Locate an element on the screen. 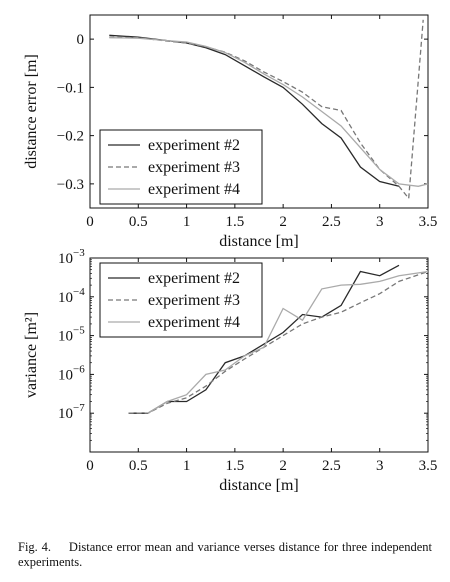 The image size is (450, 582). y-tick-label: 10⁻⁴ is located at coordinates (71, 296).